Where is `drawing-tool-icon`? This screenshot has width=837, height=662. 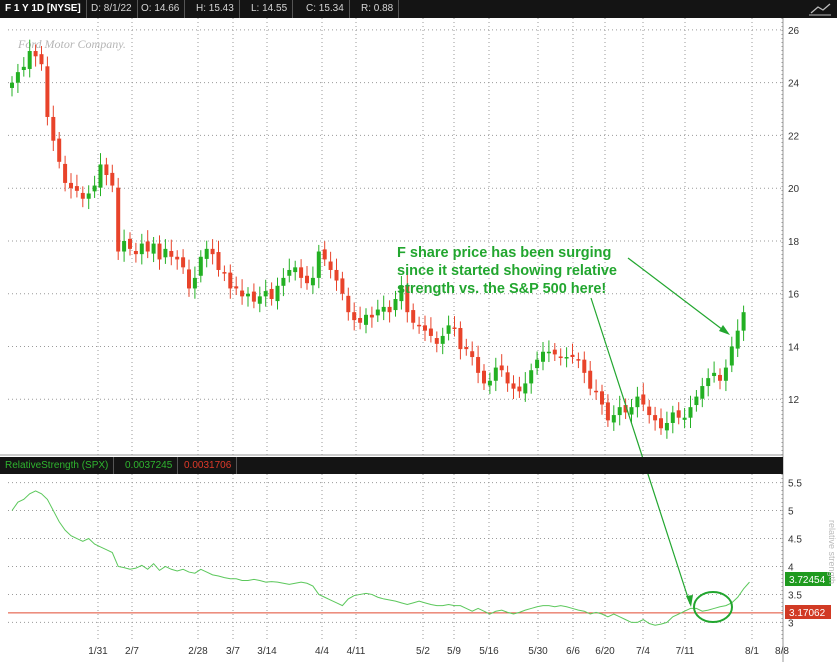
drawing-tool-icon is located at coordinates (820, 9).